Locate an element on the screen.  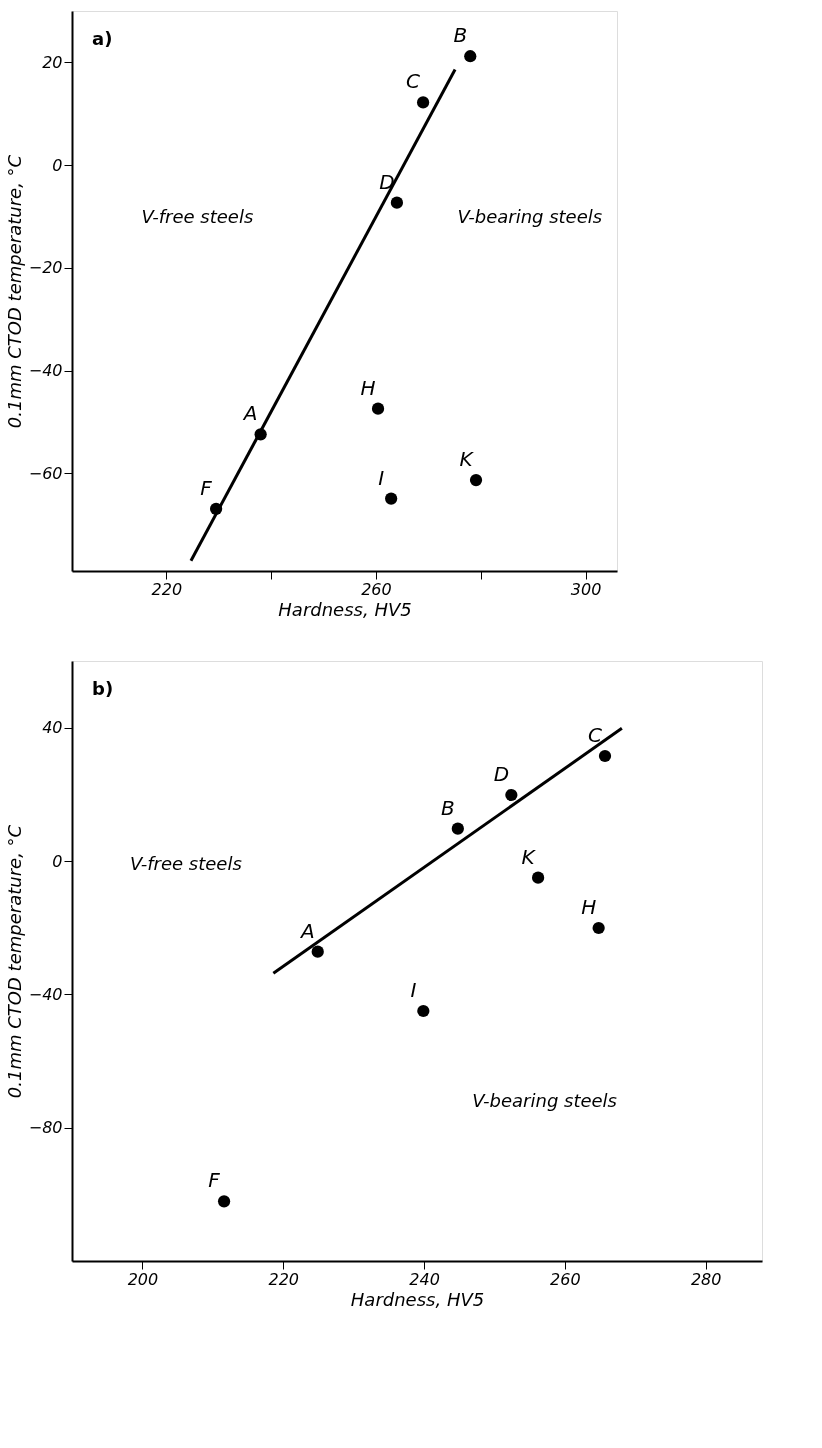
text: b) is located at coordinates (103, 688).